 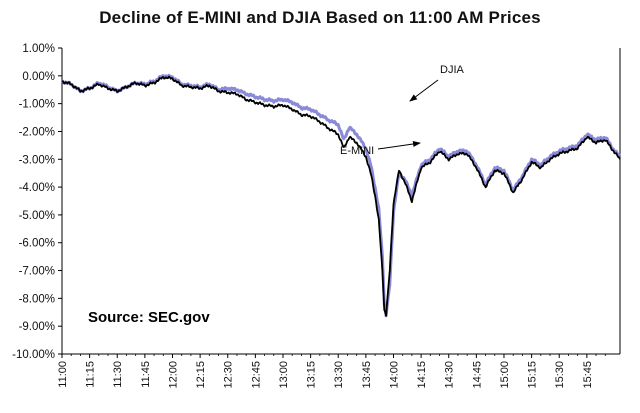 What do you see at coordinates (37, 272) in the screenshot?
I see `y-tick-label: -7.00%` at bounding box center [37, 272].